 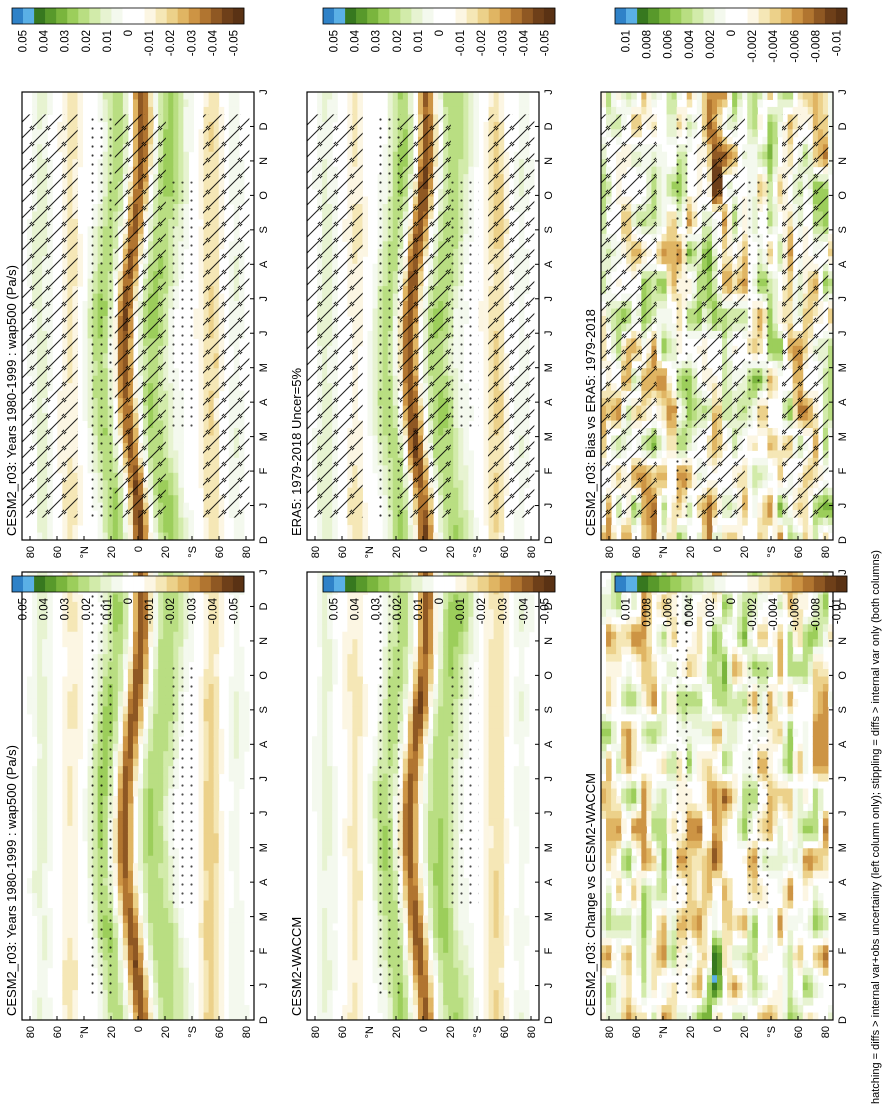 I want to click on x-tick-label: J, so click(x=549, y=506).